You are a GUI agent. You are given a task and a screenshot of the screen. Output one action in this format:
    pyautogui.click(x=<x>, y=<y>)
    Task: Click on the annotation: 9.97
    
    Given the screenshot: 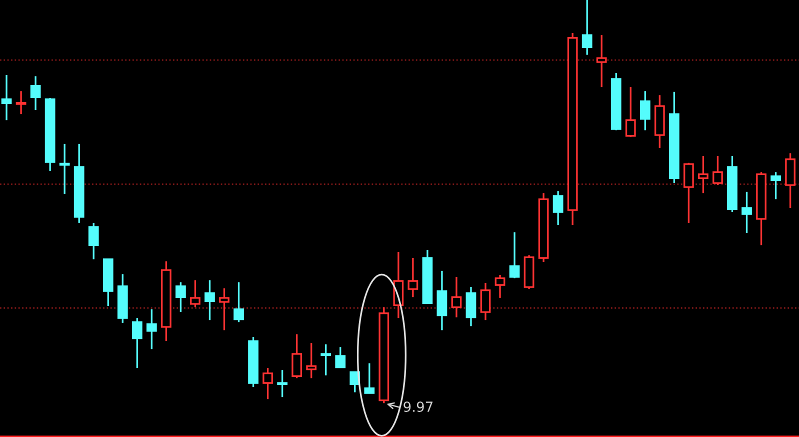 What is the action you would take?
    pyautogui.click(x=418, y=407)
    